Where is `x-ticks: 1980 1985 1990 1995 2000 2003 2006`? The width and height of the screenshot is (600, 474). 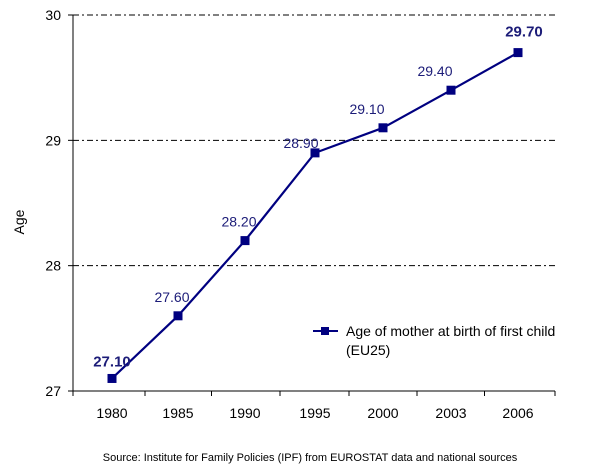 x-ticks: 1980 1985 1990 1995 2000 2003 2006 is located at coordinates (314, 406).